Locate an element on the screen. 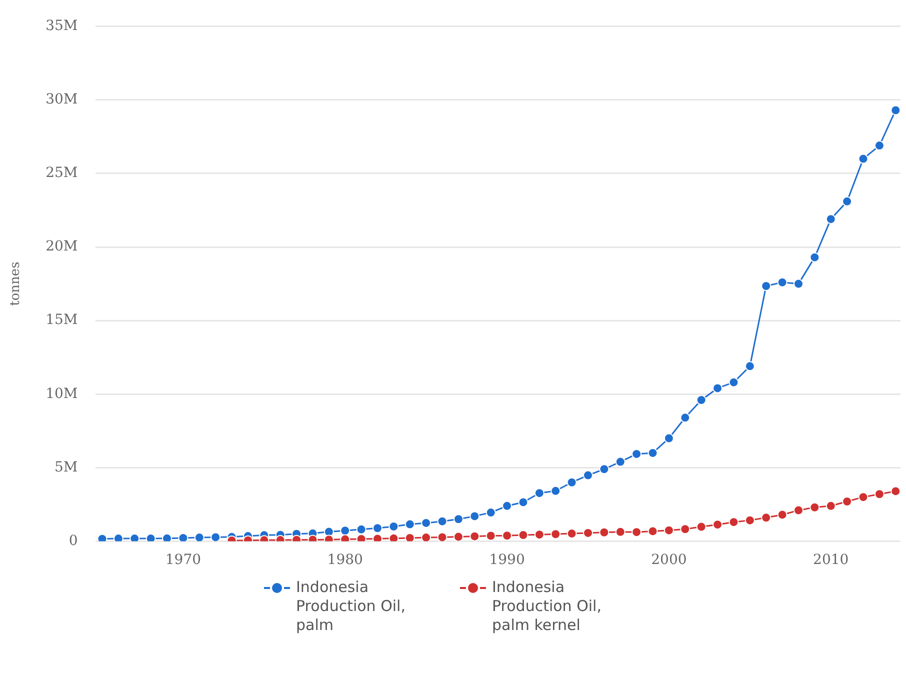 This screenshot has width=906, height=675. y-tick-label: 10M is located at coordinates (62, 394).